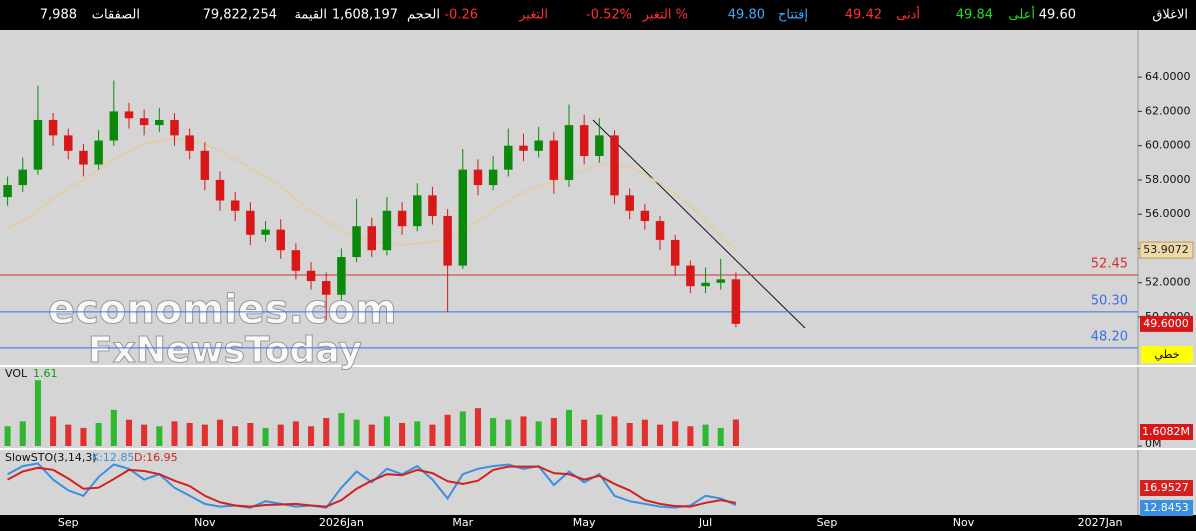  I want to click on header-label: القيمة, so click(310, 15).